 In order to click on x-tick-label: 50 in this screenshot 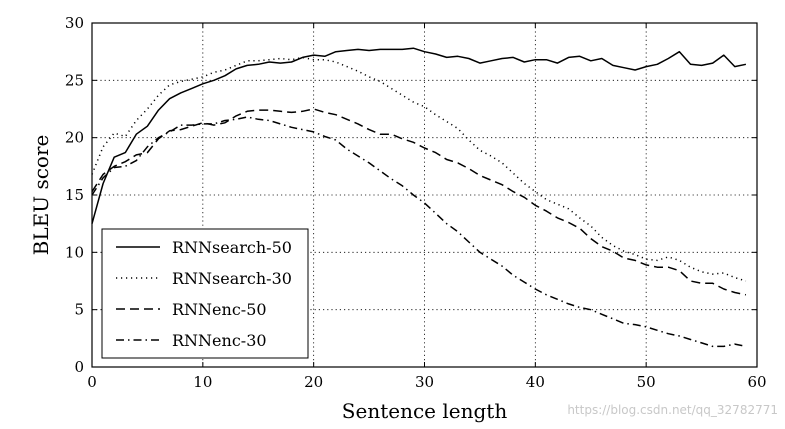, I will do `click(646, 382)`.